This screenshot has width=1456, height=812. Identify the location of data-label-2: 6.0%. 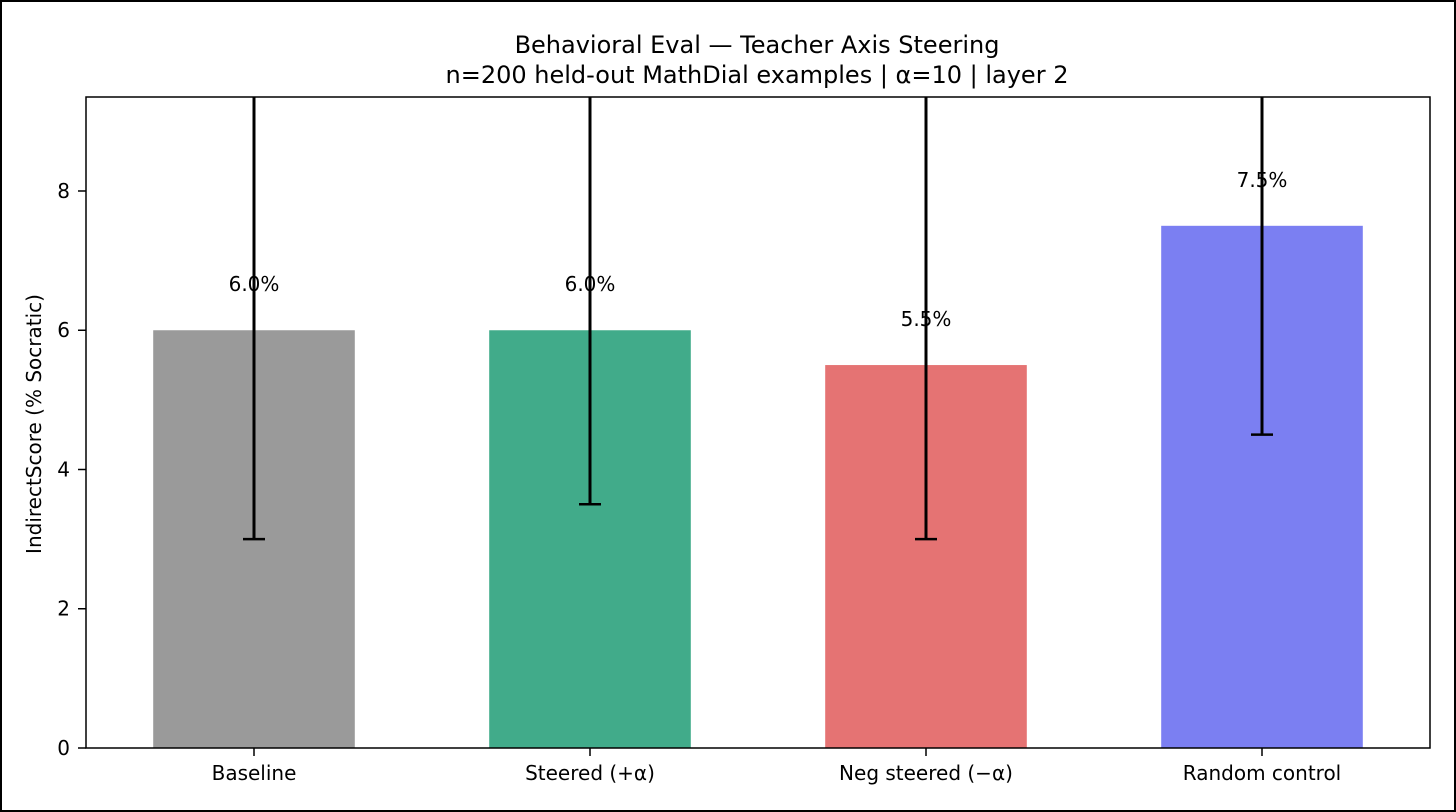
(590, 284).